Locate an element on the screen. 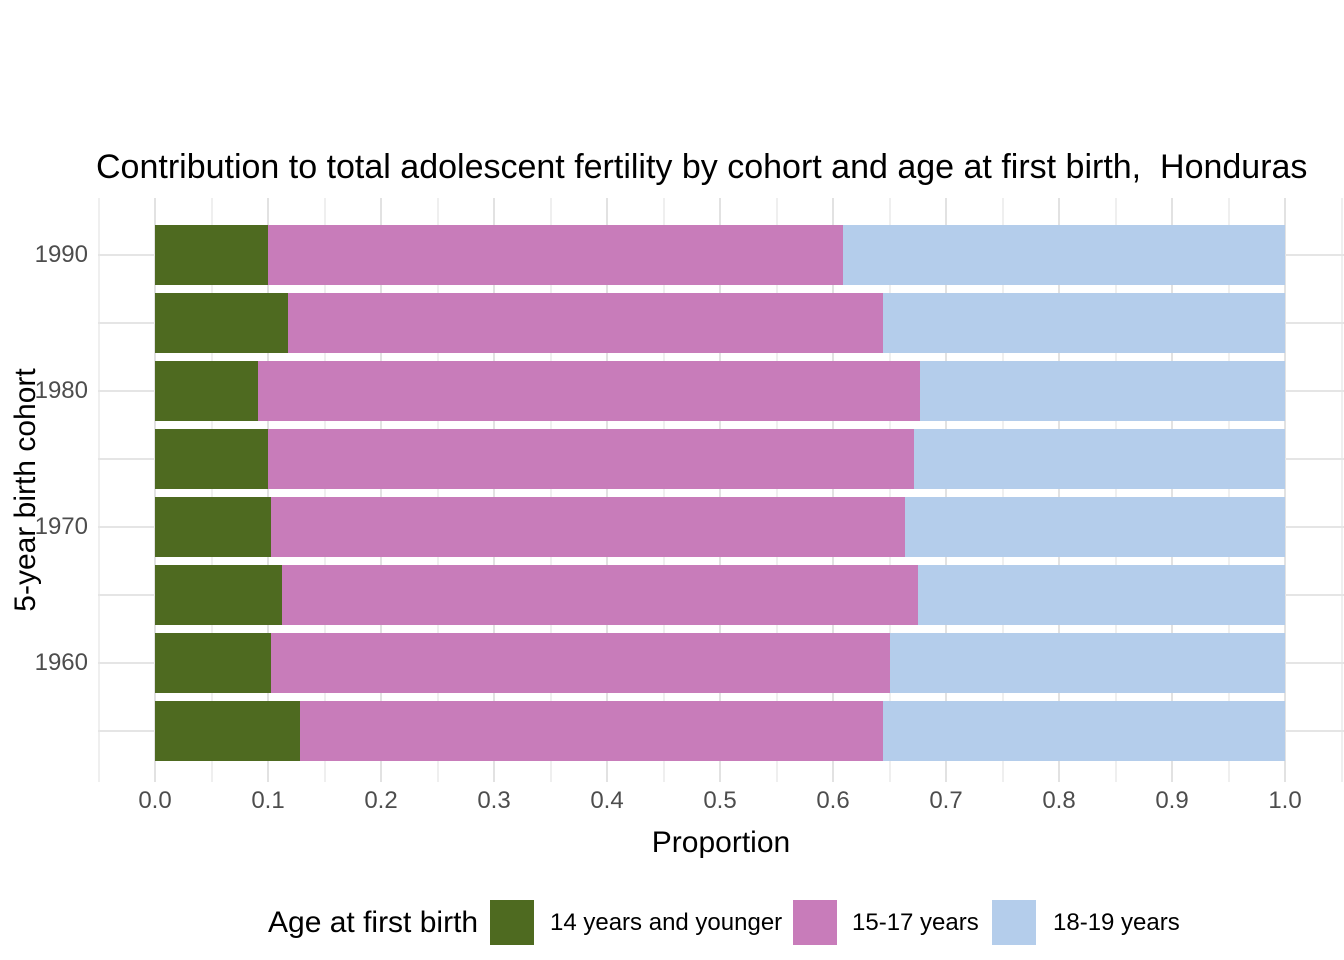  bar-row-cohort-1965 is located at coordinates (720, 595).